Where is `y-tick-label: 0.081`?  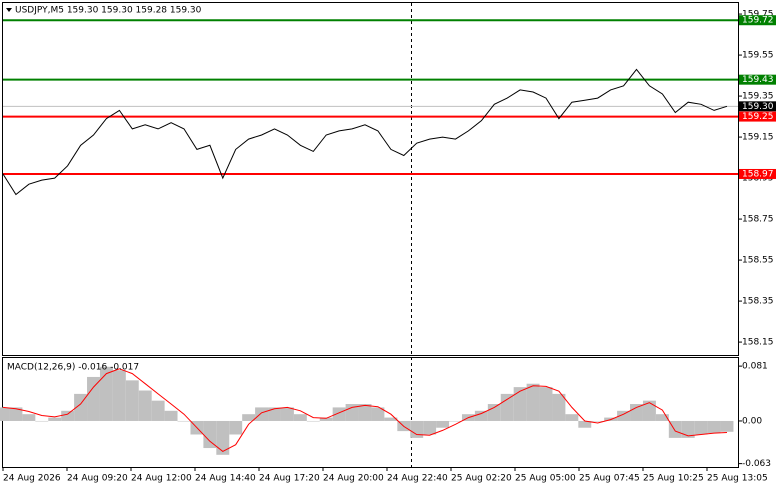
y-tick-label: 0.081 is located at coordinates (755, 367).